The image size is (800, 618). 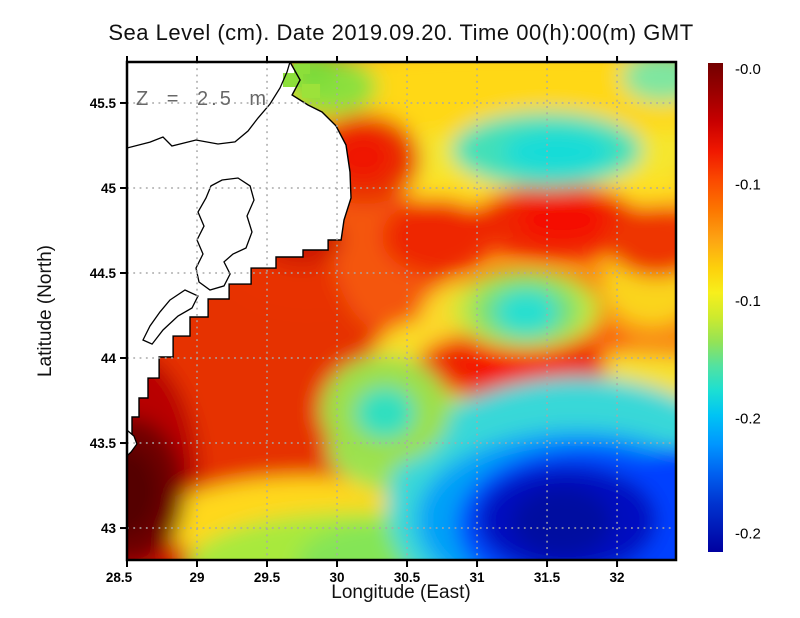 I want to click on heat-red-core-east, so click(x=562, y=220).